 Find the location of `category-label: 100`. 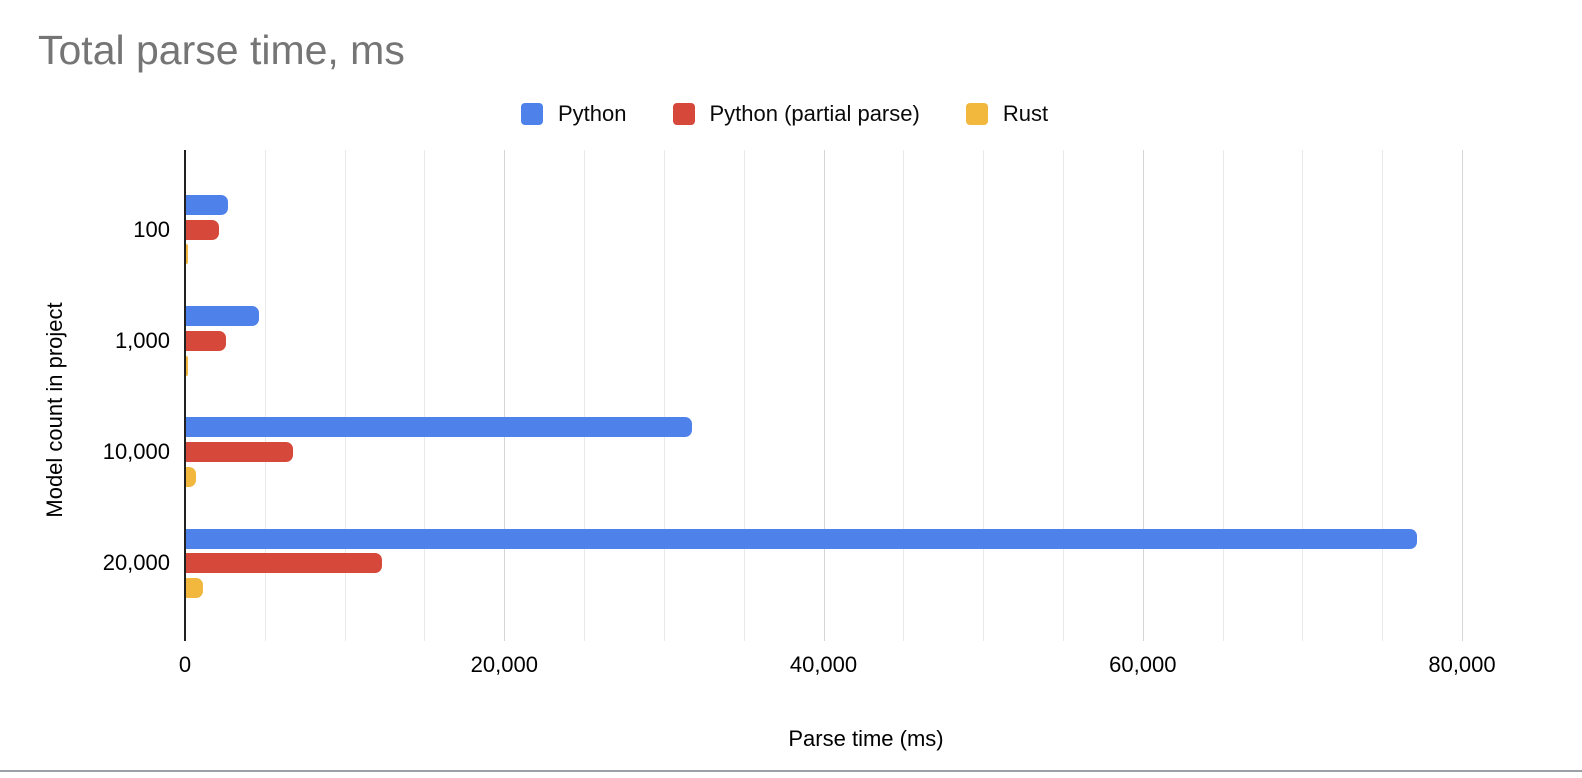

category-label: 100 is located at coordinates (151, 229).